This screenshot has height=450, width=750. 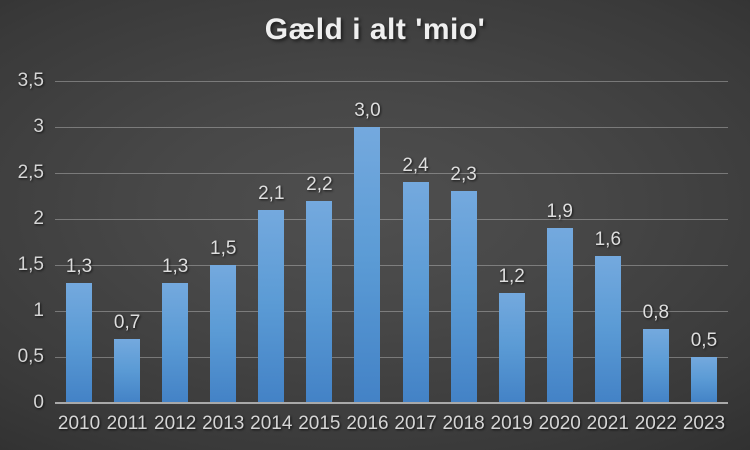 I want to click on x-axis-label: 2010, so click(x=79, y=423).